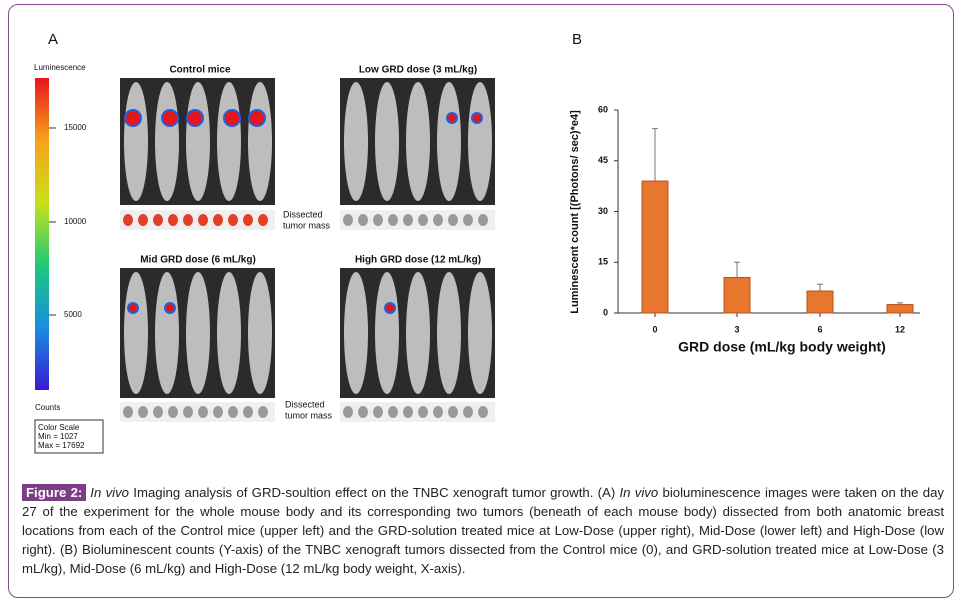 The height and width of the screenshot is (604, 965). What do you see at coordinates (75, 127) in the screenshot?
I see `scale-tick-label: 15000` at bounding box center [75, 127].